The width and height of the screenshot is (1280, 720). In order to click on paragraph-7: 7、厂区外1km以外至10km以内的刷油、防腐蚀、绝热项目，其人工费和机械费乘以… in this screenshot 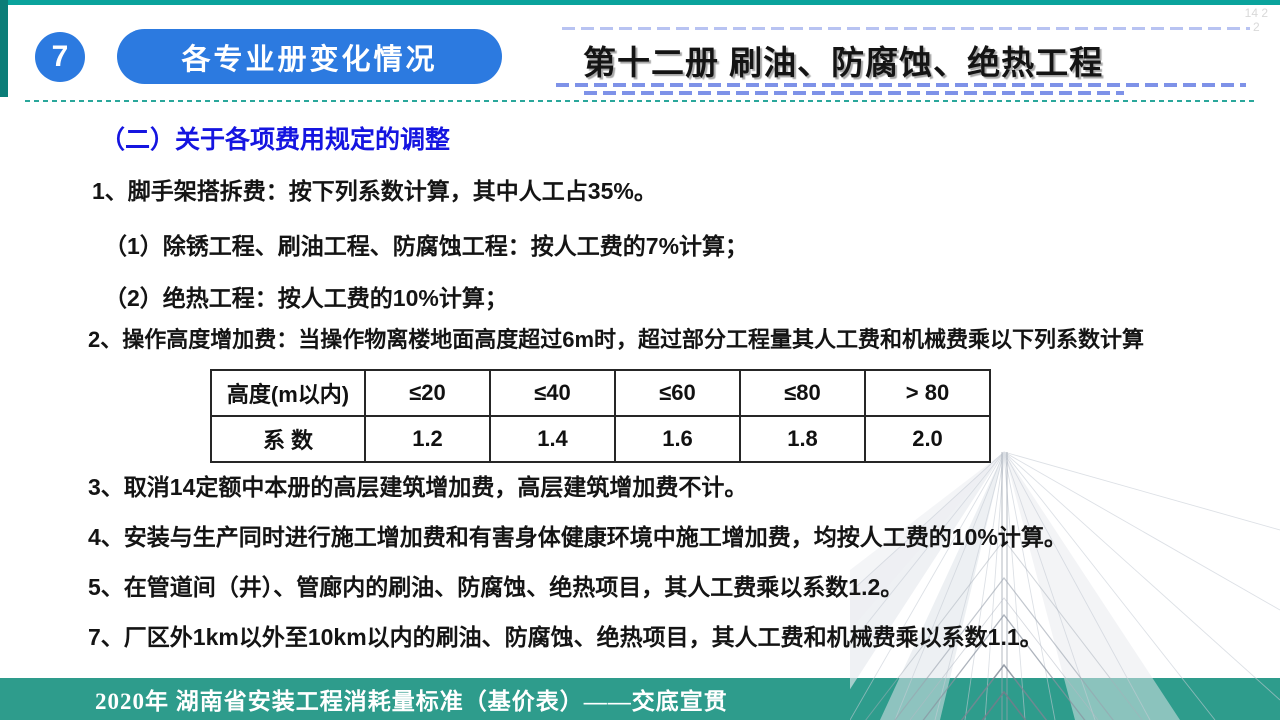, I will do `click(565, 637)`.